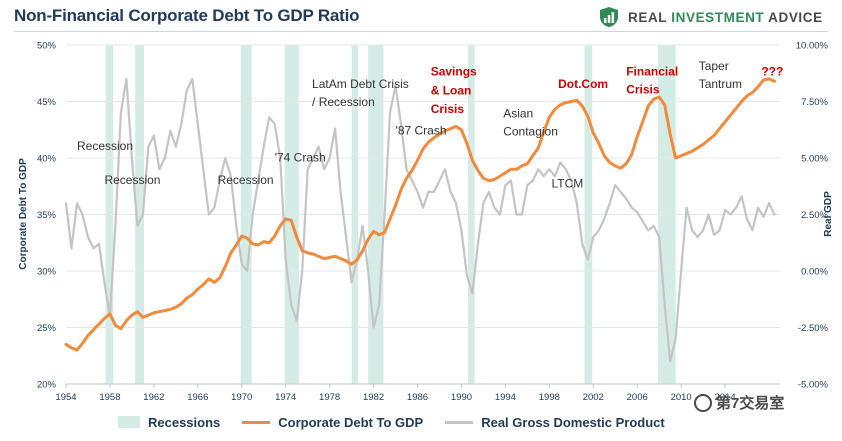 Image resolution: width=842 pixels, height=441 pixels. Describe the element at coordinates (47, 328) in the screenshot. I see `y-left-tick-label: 25%` at that location.